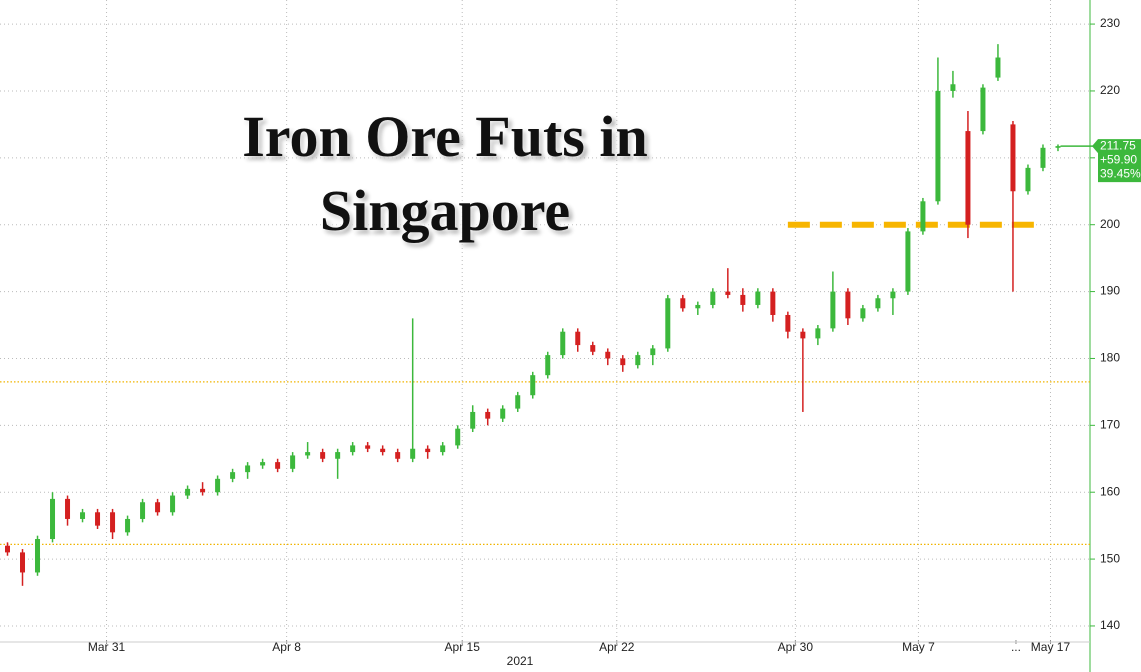 The image size is (1141, 672). What do you see at coordinates (520, 661) in the screenshot?
I see `x-axis-label: 2021` at bounding box center [520, 661].